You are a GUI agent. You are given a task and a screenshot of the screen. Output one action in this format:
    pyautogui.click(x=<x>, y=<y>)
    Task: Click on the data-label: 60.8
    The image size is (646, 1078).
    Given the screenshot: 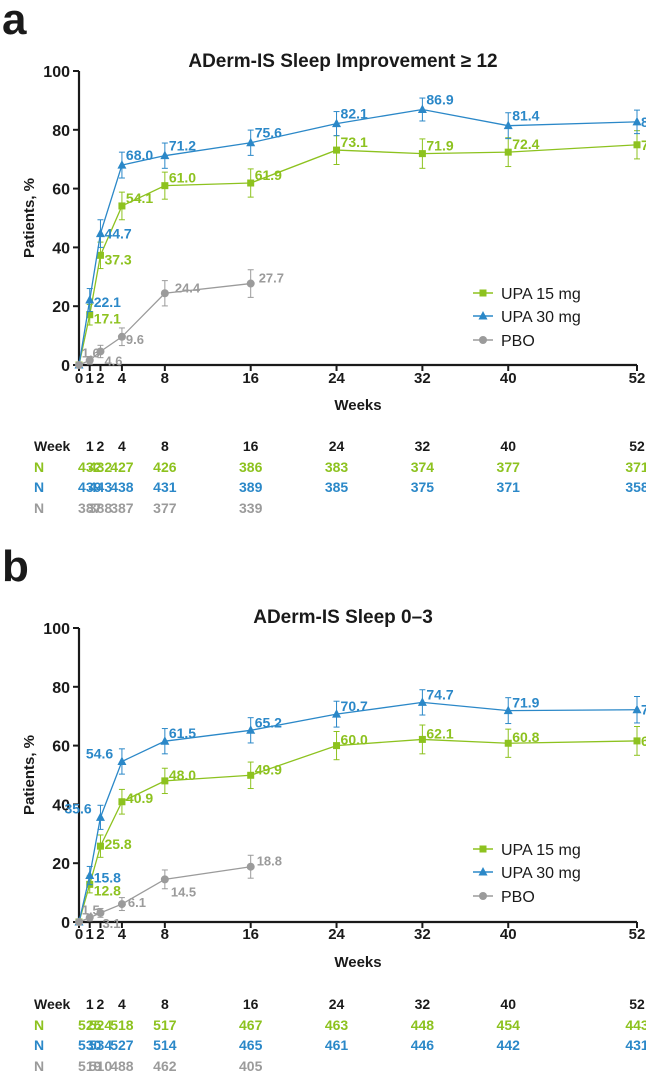 What is the action you would take?
    pyautogui.click(x=525, y=737)
    